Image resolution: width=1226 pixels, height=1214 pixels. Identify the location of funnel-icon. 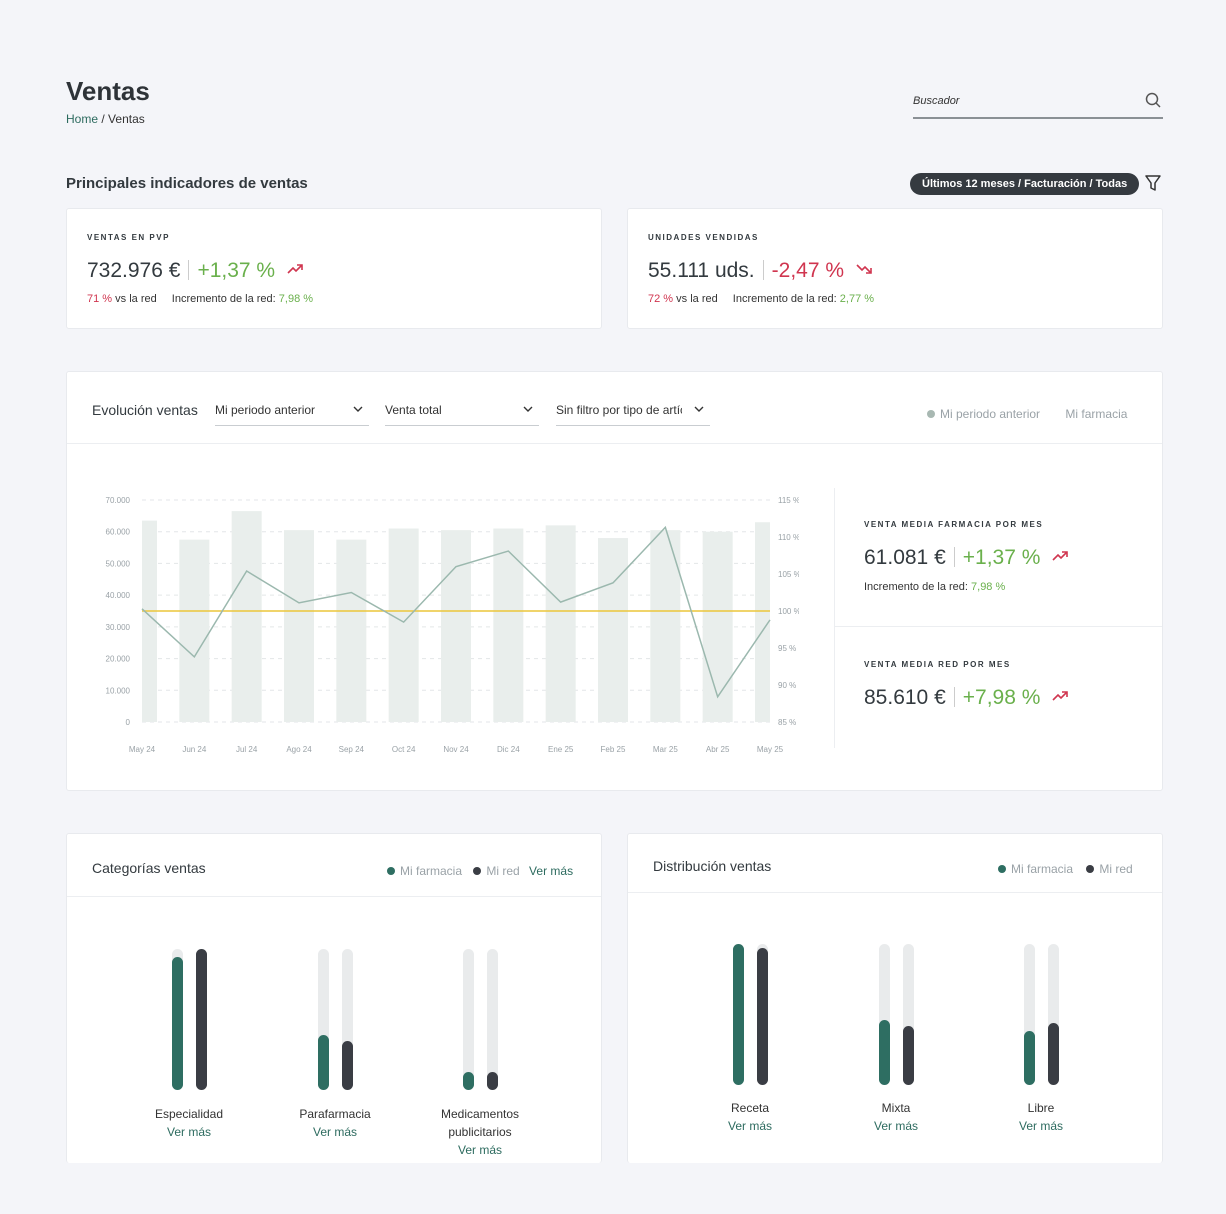
(1153, 183).